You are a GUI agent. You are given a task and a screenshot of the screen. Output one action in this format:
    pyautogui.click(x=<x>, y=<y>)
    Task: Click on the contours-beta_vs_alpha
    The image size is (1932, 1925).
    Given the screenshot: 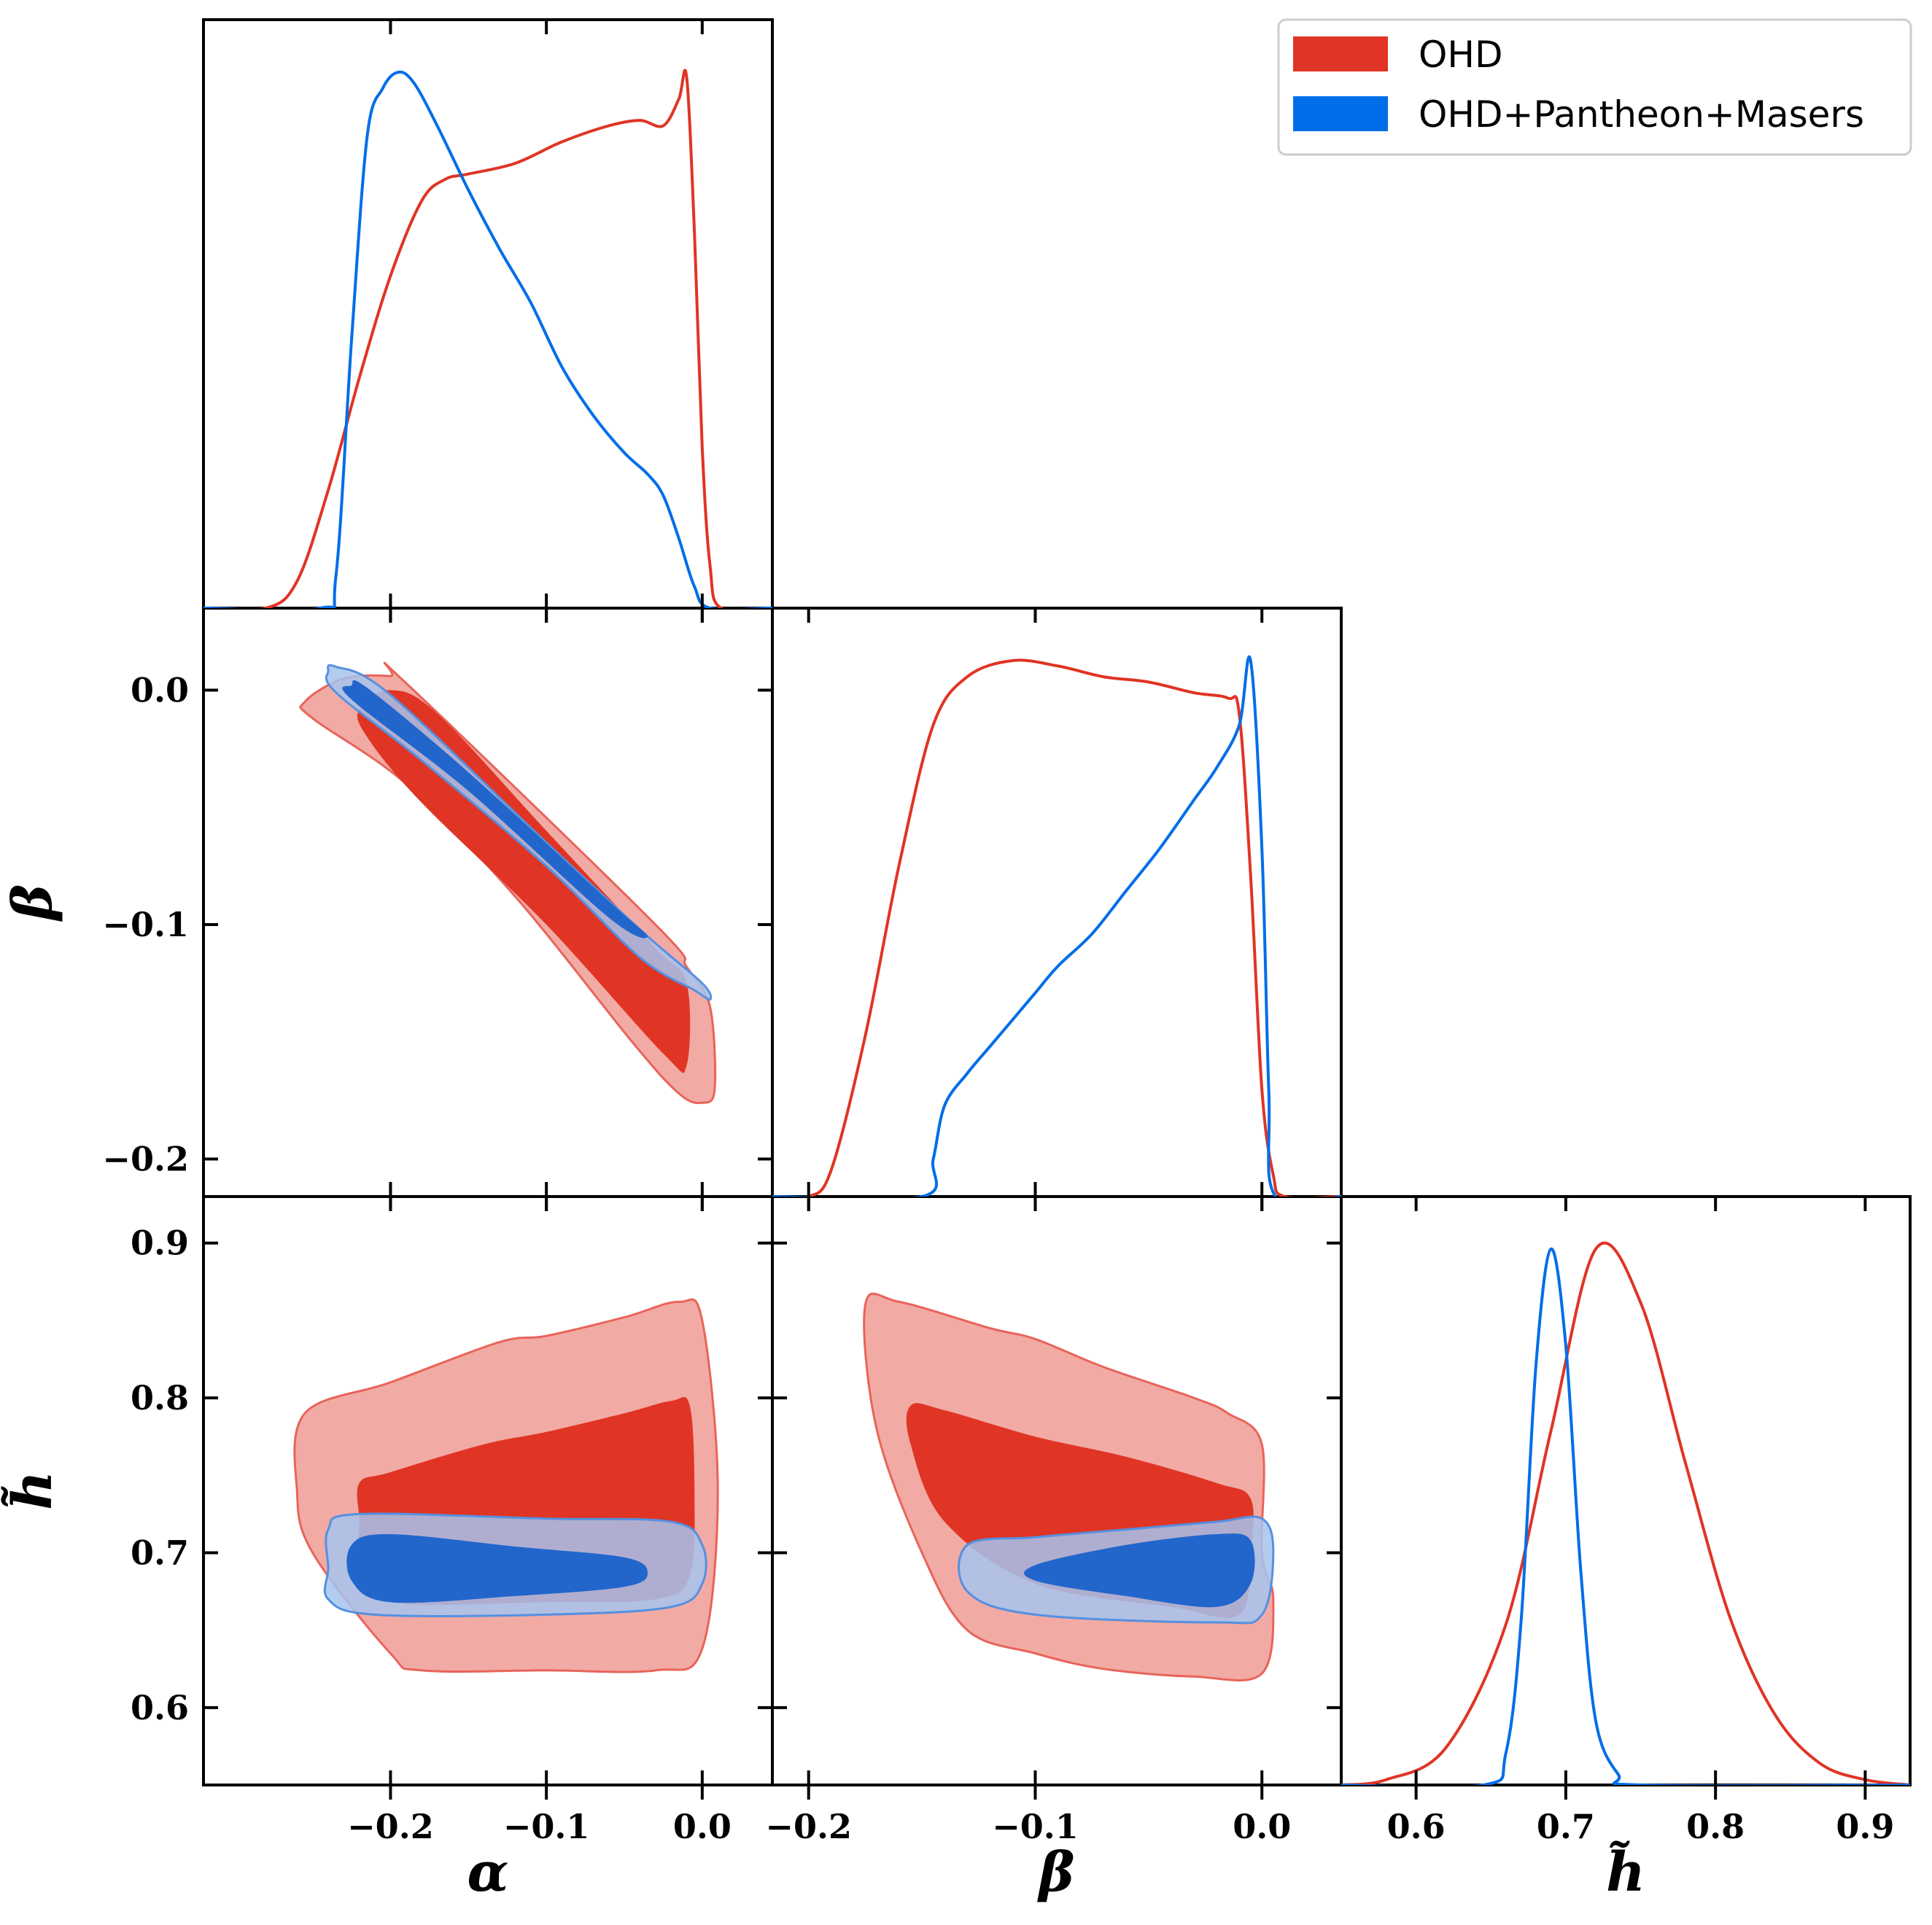 What is the action you would take?
    pyautogui.click(x=508, y=883)
    